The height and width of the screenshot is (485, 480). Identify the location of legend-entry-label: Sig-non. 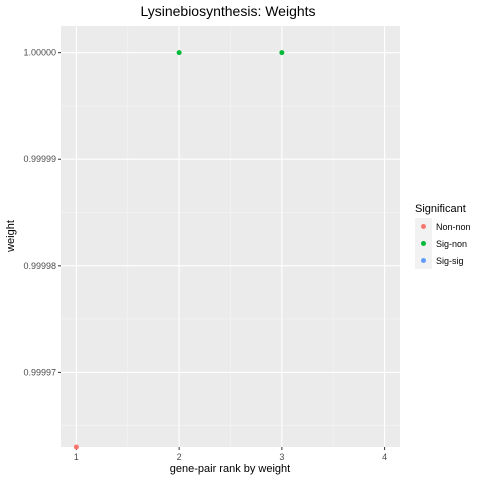
(451, 244).